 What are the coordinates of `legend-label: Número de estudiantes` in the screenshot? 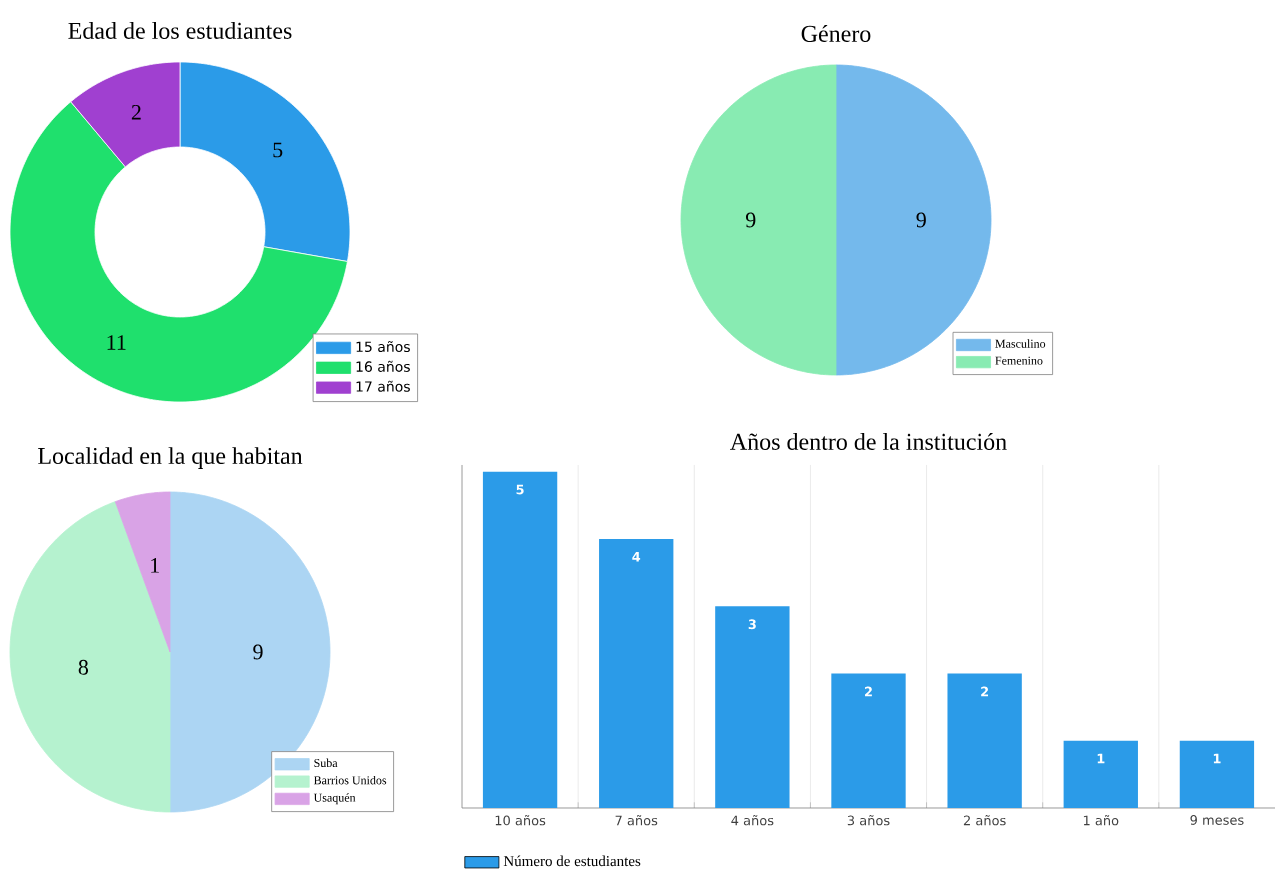 It's located at (572, 861).